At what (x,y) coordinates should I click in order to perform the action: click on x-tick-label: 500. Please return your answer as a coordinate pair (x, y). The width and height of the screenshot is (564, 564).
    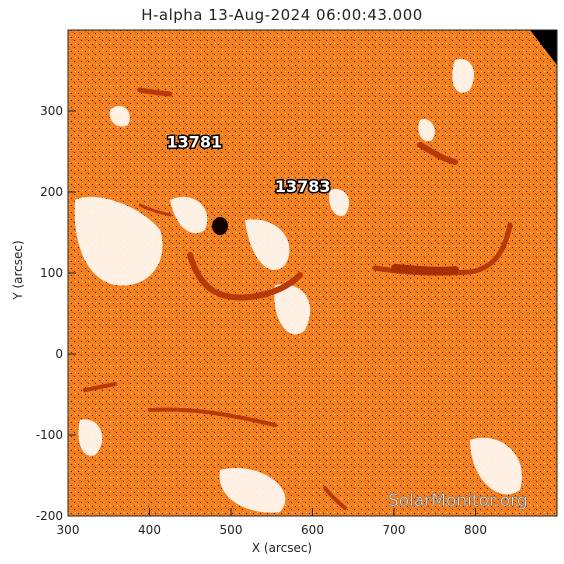
    Looking at the image, I should click on (231, 530).